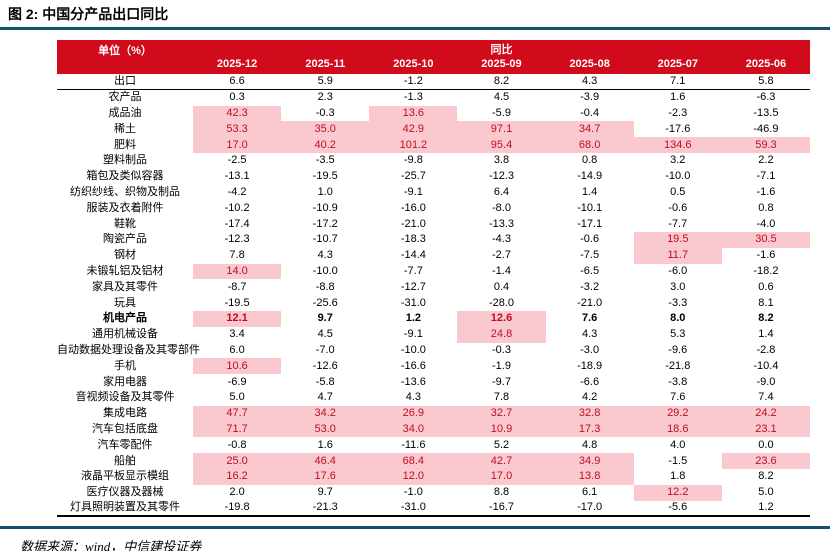  I want to click on value-cell: -21.3, so click(325, 509).